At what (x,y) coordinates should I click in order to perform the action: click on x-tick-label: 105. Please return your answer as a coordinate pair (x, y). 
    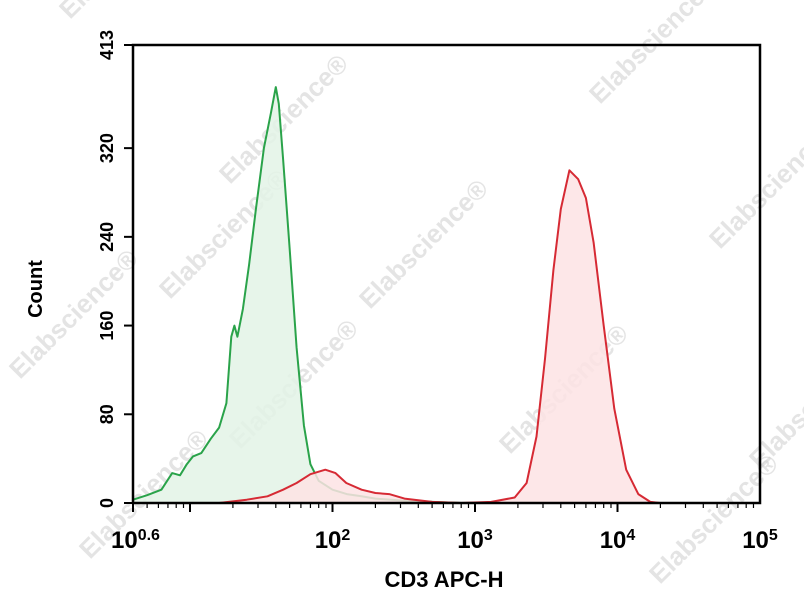
    Looking at the image, I should click on (760, 540).